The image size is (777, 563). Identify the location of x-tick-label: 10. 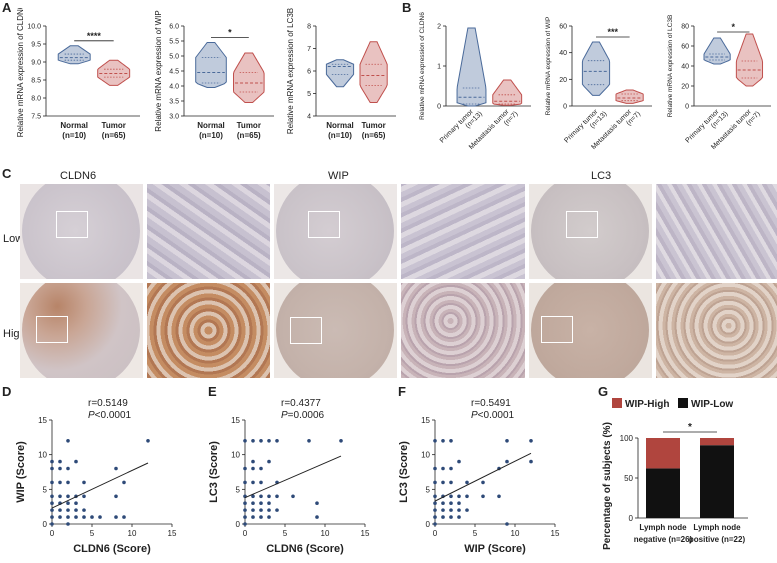
(325, 533).